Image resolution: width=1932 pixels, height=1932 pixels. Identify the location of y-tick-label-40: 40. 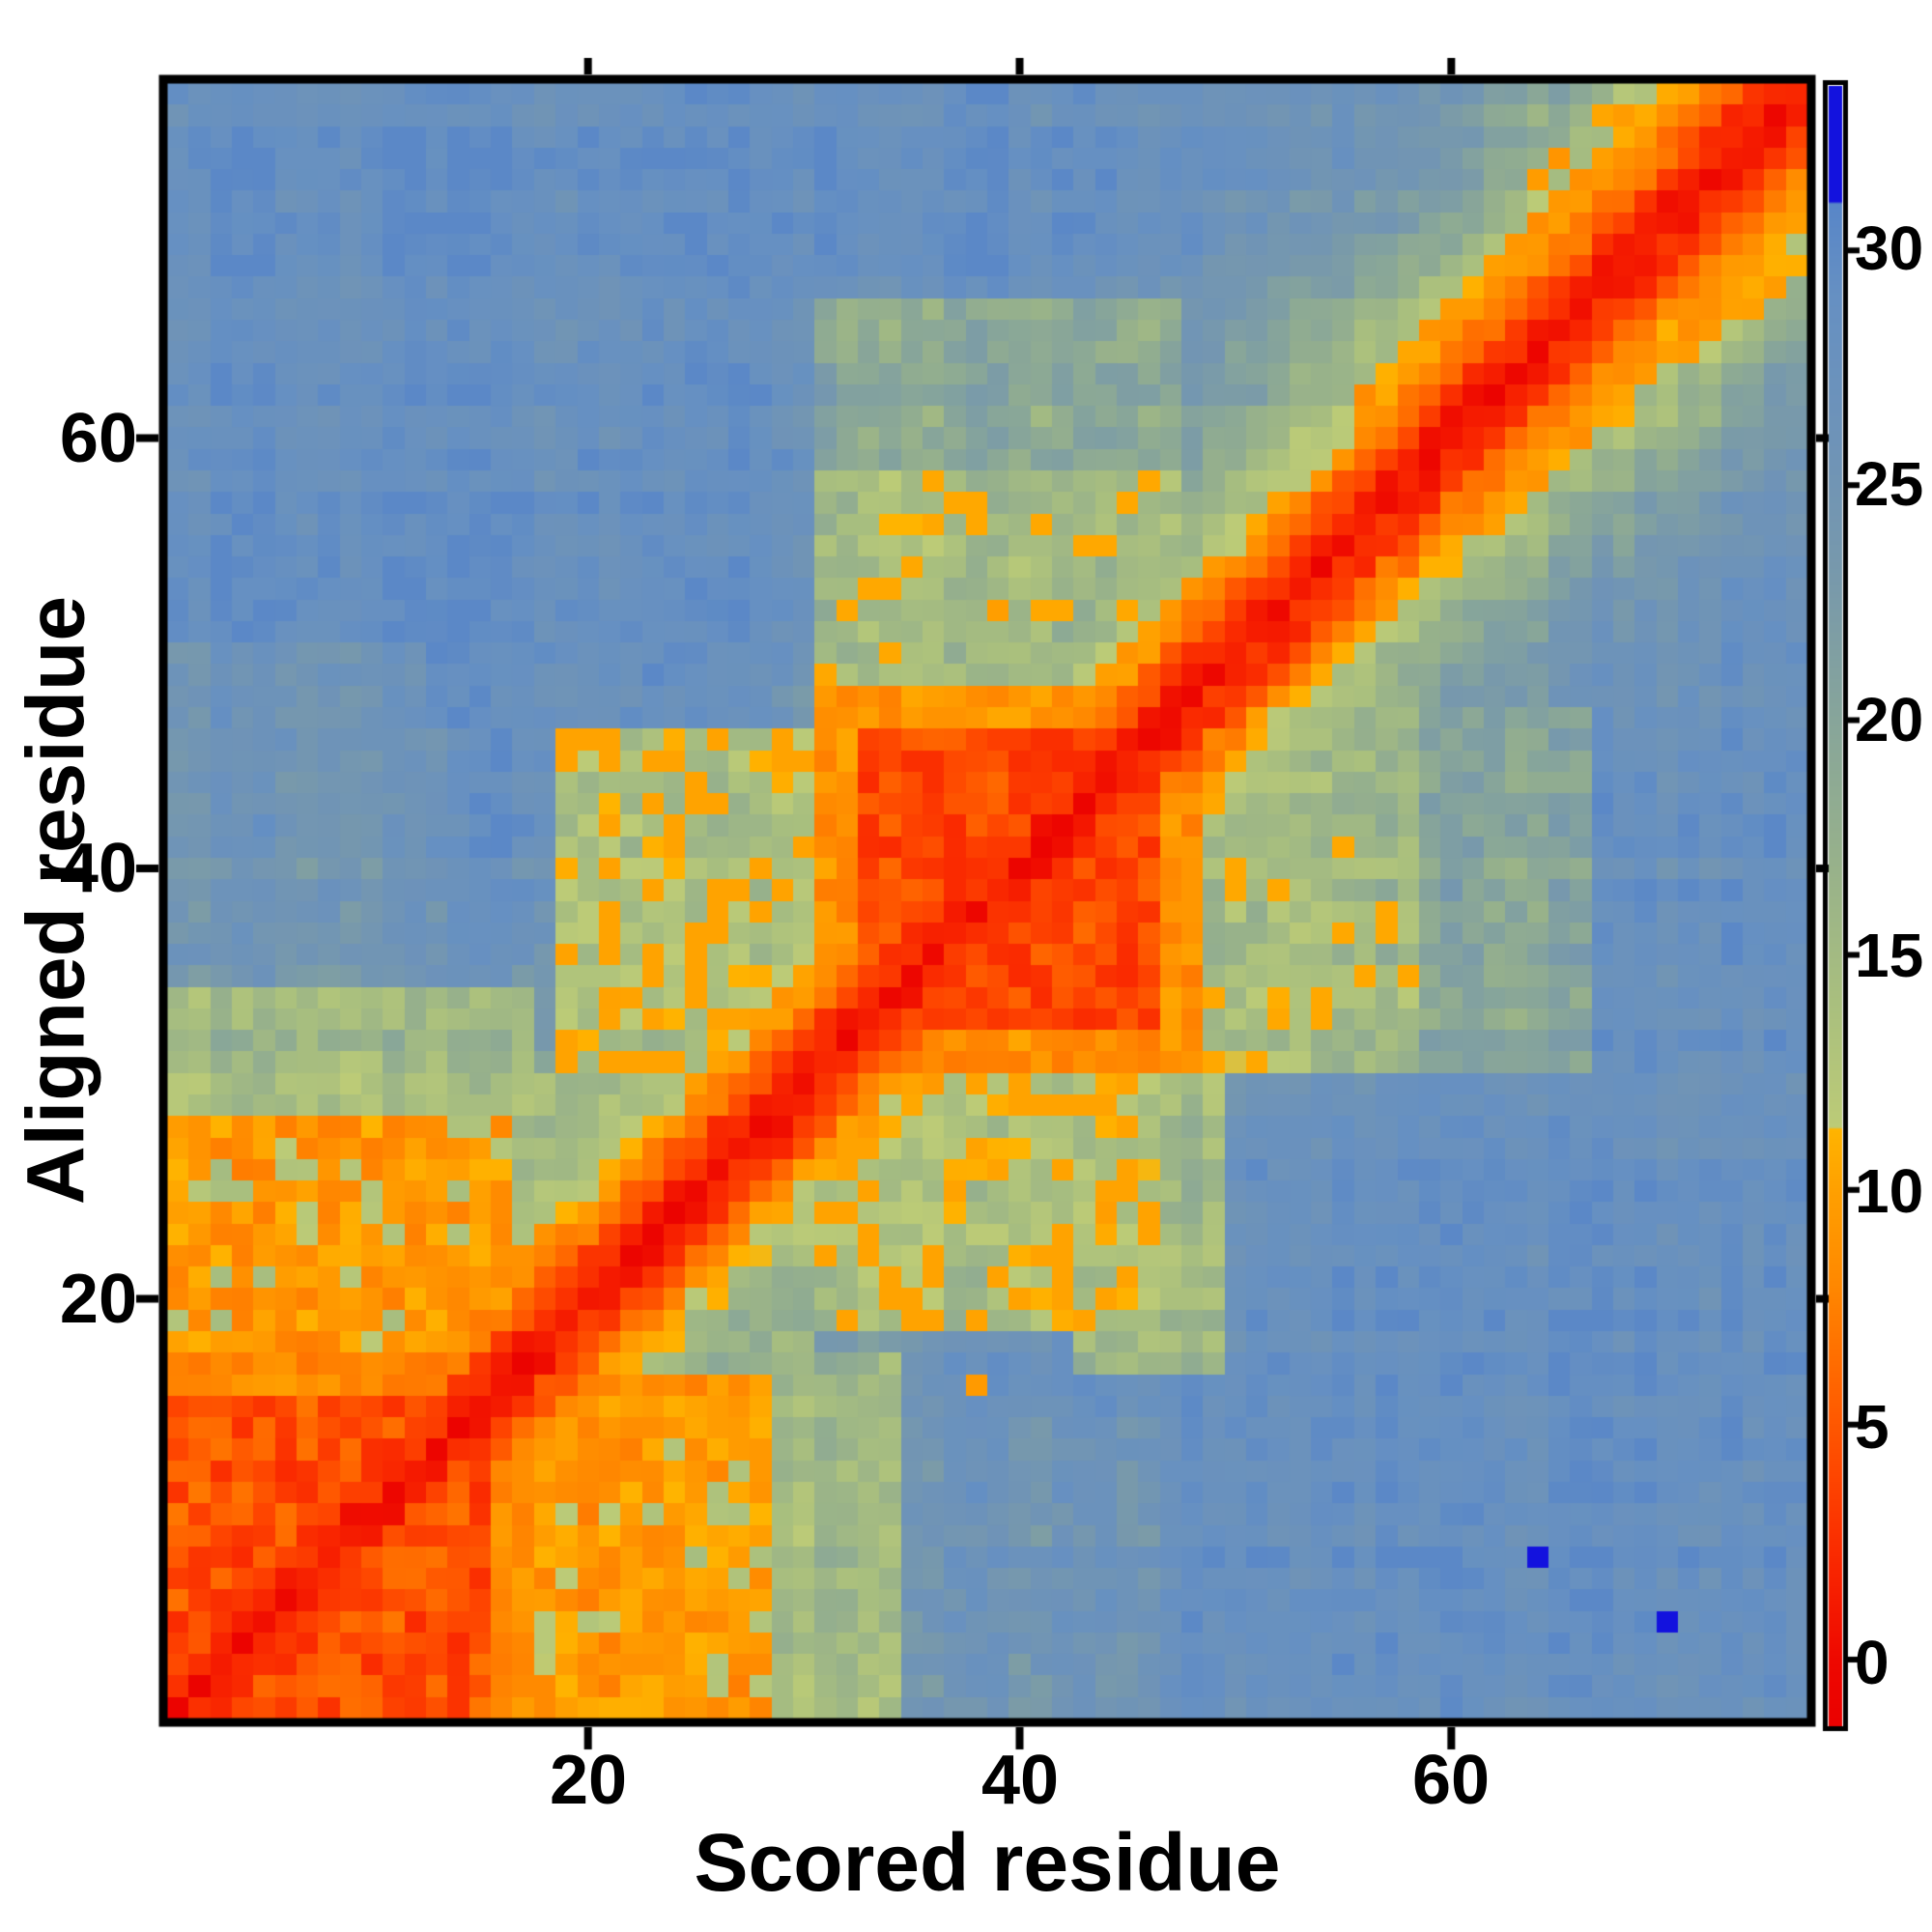
(98, 868).